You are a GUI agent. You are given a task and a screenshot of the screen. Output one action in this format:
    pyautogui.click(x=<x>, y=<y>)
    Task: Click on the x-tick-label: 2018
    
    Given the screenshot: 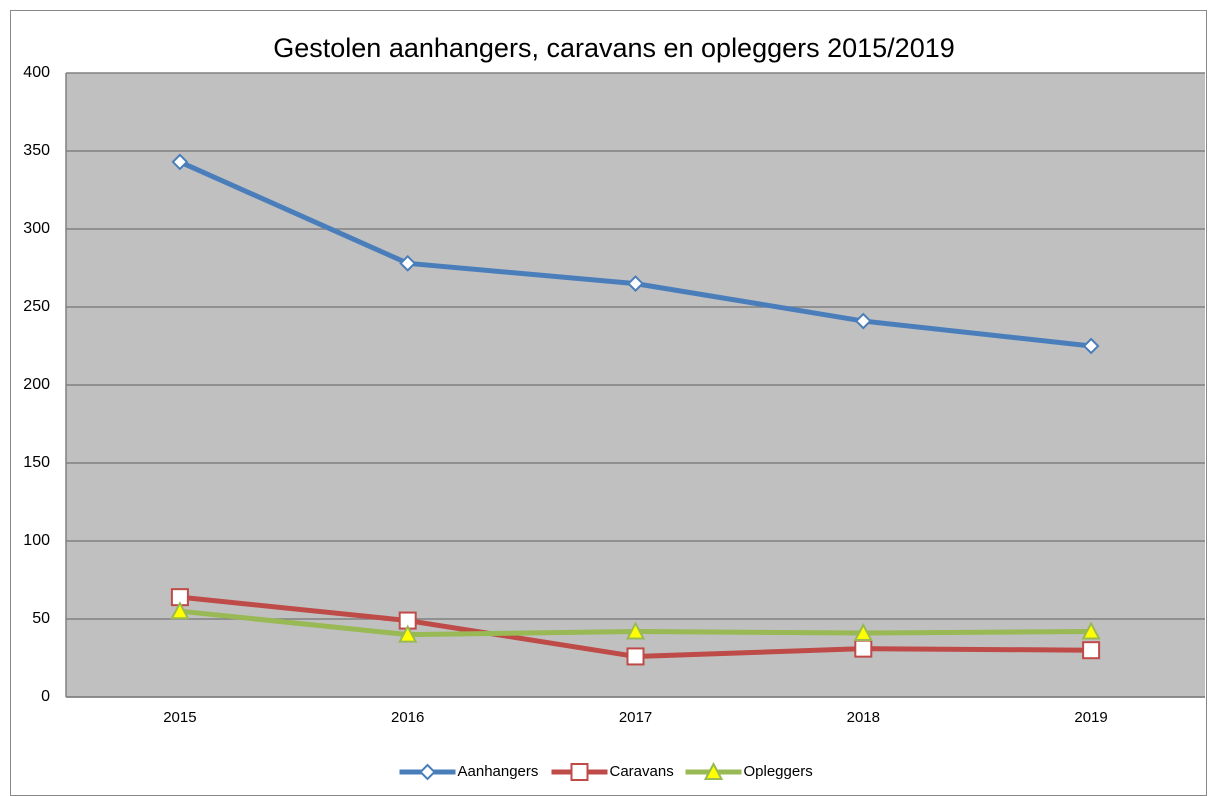 What is the action you would take?
    pyautogui.click(x=863, y=717)
    